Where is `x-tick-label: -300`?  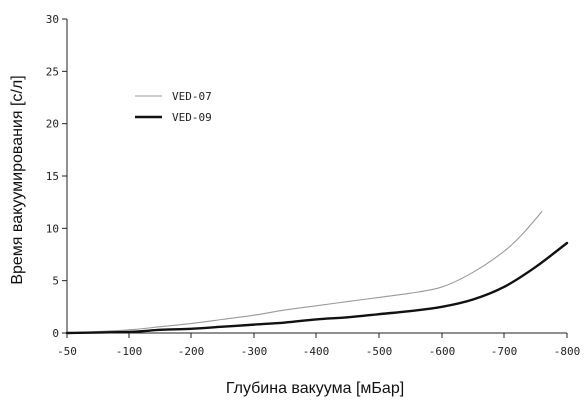
x-tick-label: -300 is located at coordinates (254, 351).